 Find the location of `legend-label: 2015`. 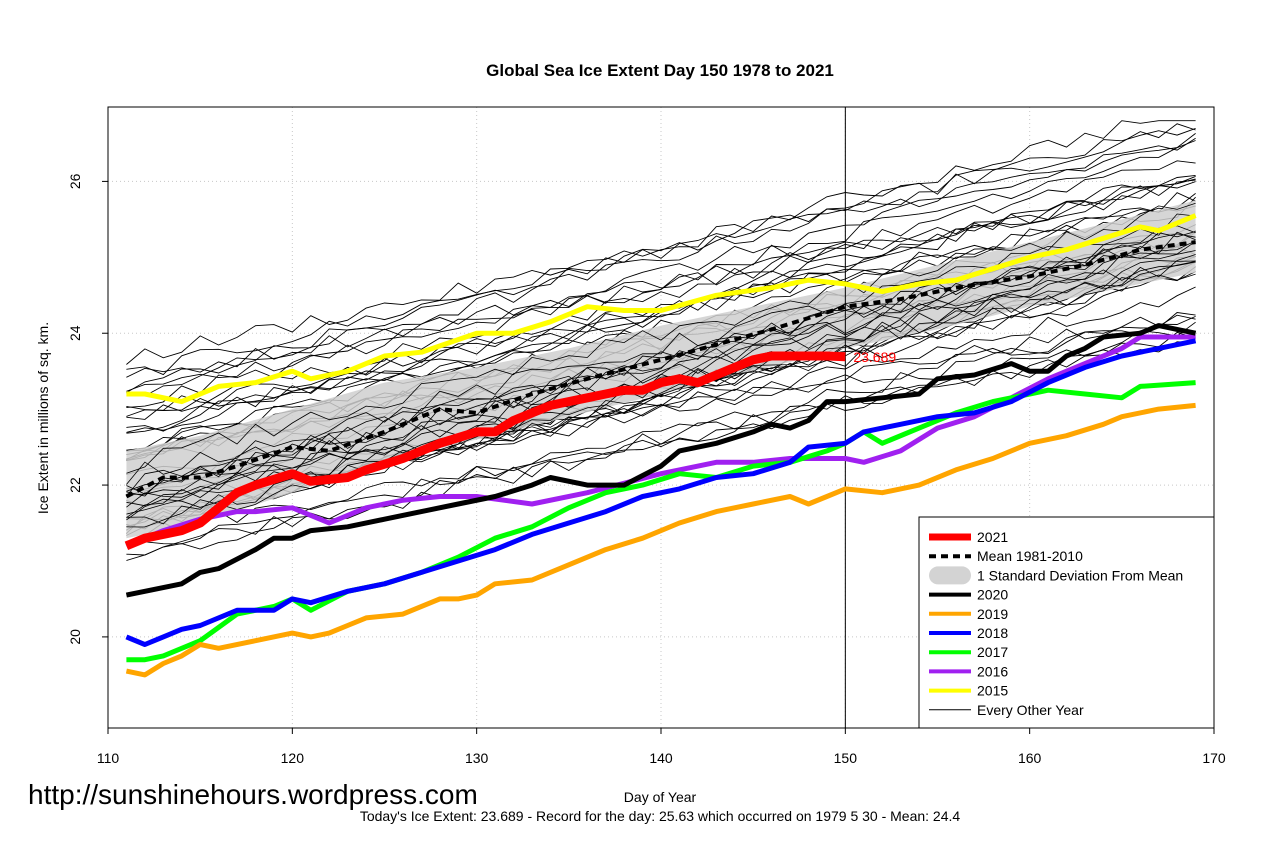

legend-label: 2015 is located at coordinates (992, 691).